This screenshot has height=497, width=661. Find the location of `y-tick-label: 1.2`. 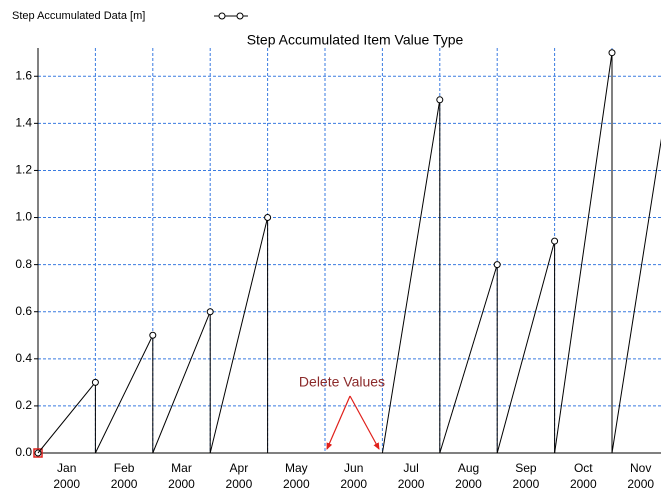

y-tick-label: 1.2 is located at coordinates (23, 170).